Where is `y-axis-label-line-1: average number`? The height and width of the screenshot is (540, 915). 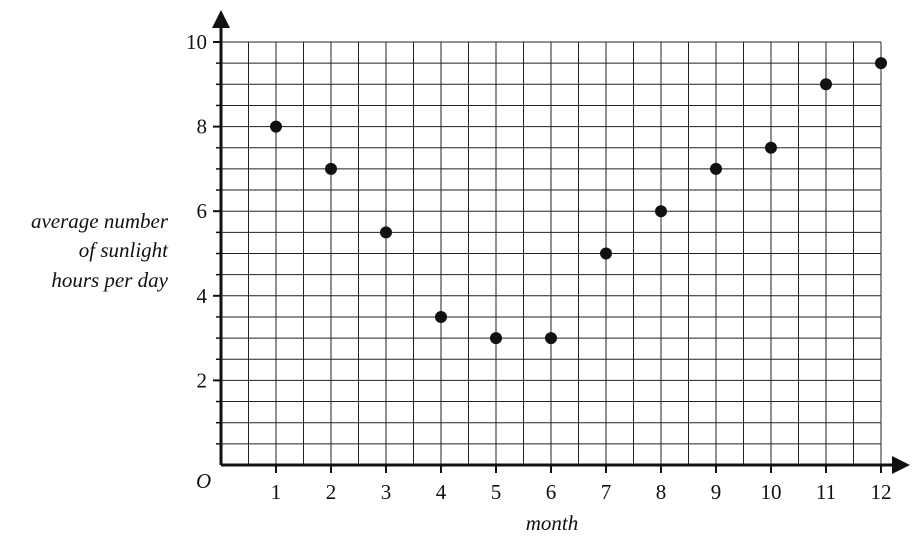 y-axis-label-line-1: average number is located at coordinates (100, 221).